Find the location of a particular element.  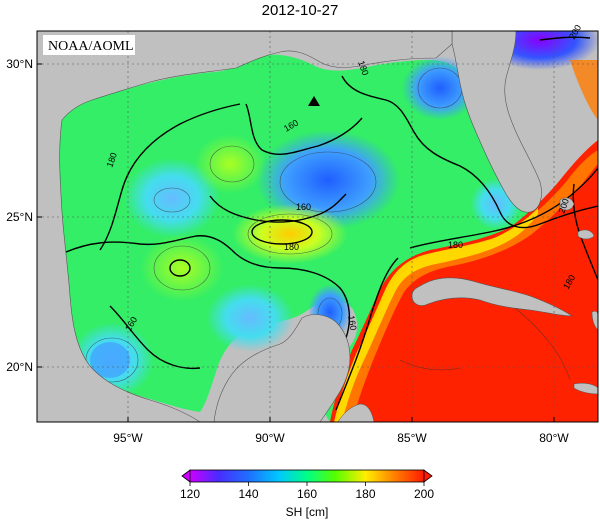

southwest-blue-core is located at coordinates (110, 360).